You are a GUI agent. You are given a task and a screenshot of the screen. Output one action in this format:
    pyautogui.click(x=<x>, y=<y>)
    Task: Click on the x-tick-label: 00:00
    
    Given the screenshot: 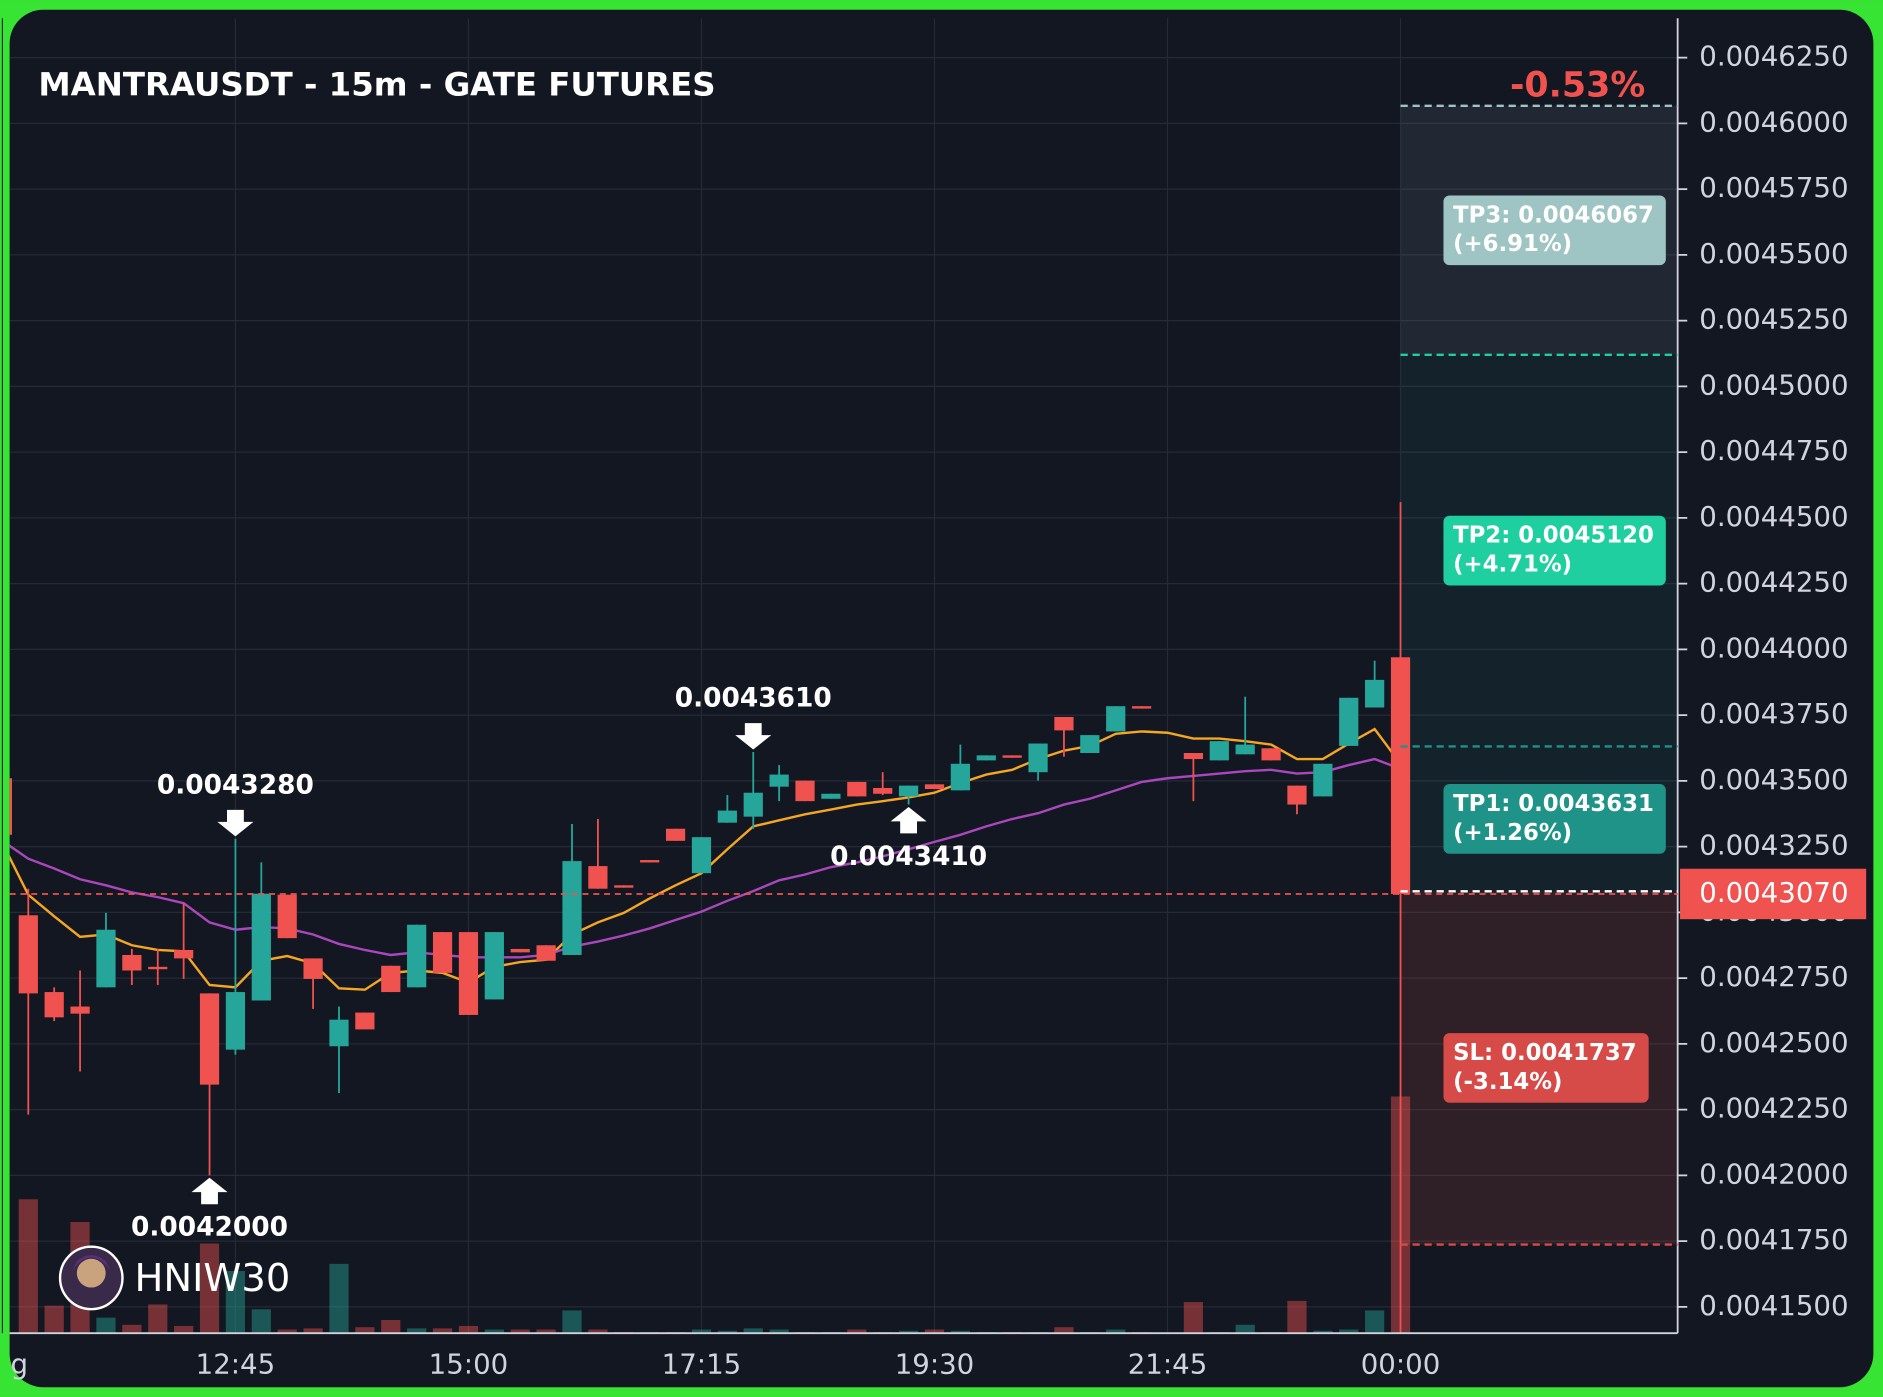 What is the action you would take?
    pyautogui.click(x=1401, y=1364)
    